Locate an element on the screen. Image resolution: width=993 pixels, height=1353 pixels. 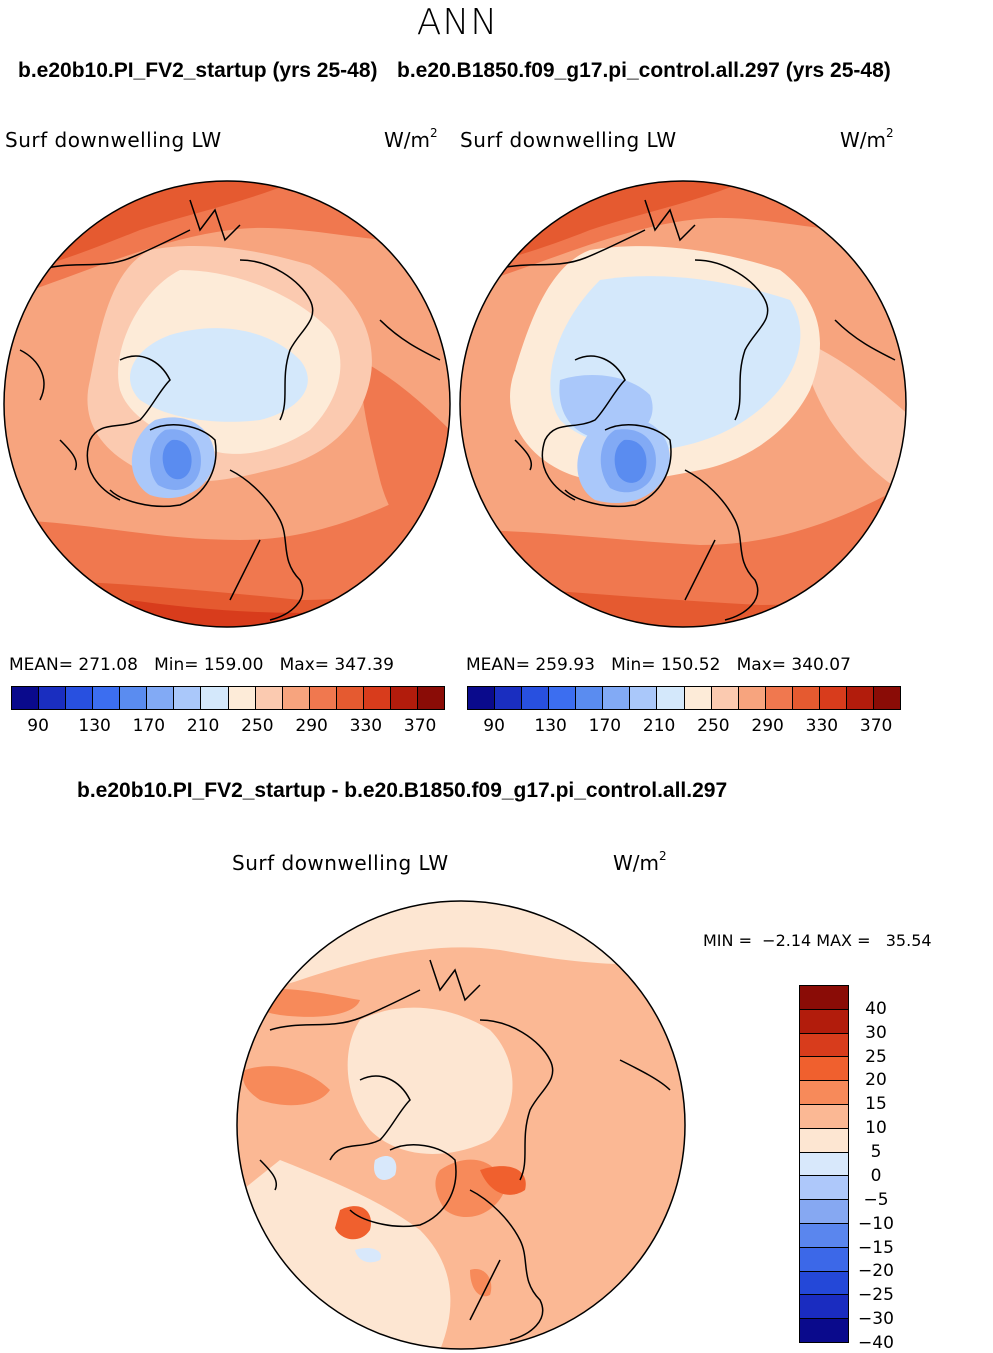
colorbar-label: −40 is located at coordinates (876, 1343).